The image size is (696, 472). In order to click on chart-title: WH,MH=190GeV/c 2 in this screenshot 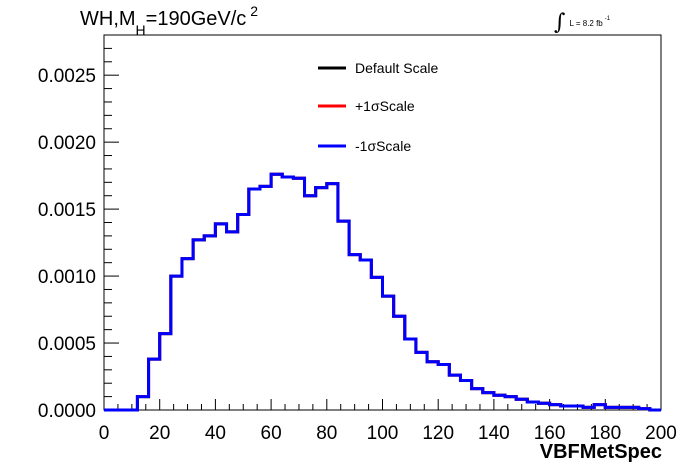, I will do `click(169, 20)`.